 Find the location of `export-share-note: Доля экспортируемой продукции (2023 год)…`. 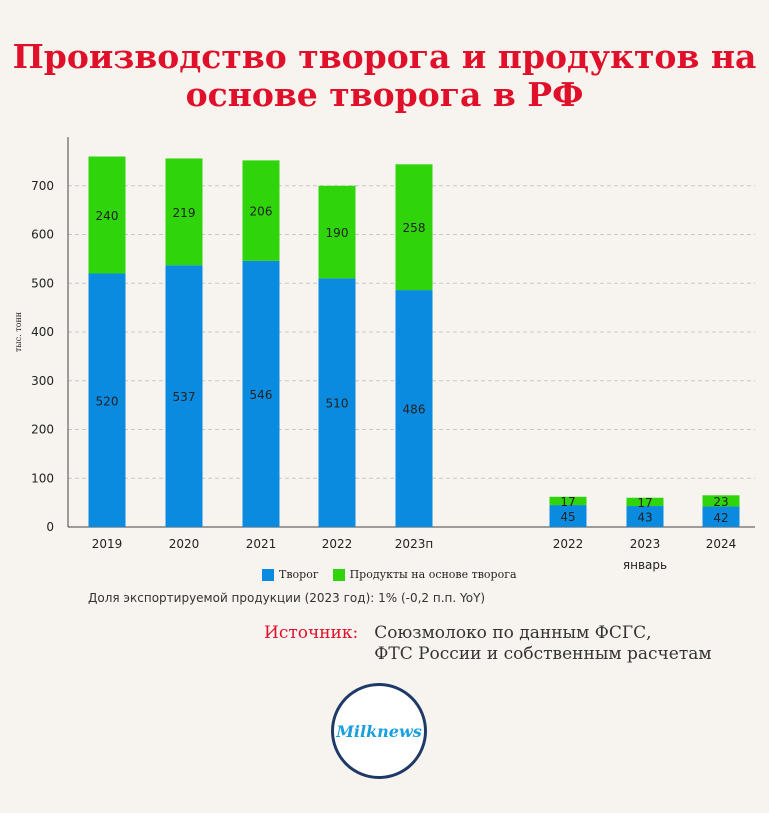

export-share-note: Доля экспортируемой продукции (2023 год)… is located at coordinates (287, 598).